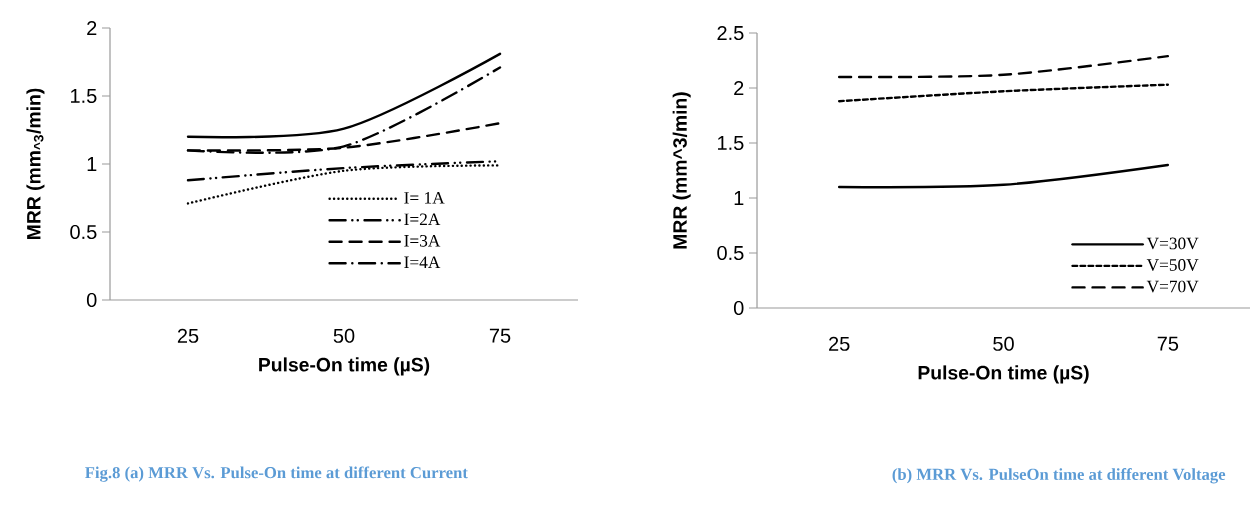  What do you see at coordinates (422, 241) in the screenshot?
I see `legend-label: I=3A` at bounding box center [422, 241].